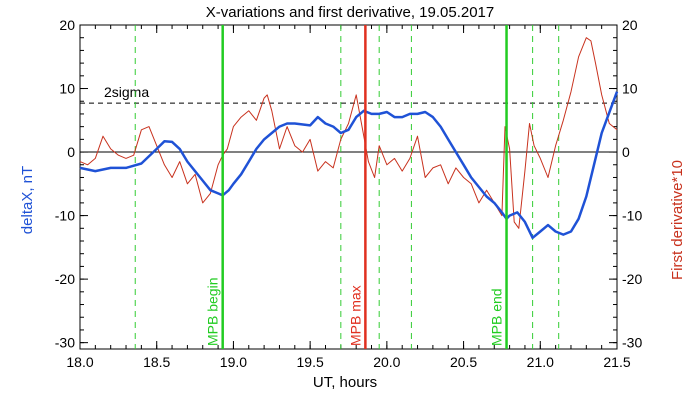 The image size is (700, 400). I want to click on y-axis-left-label: deltaX, nT, so click(27, 200).